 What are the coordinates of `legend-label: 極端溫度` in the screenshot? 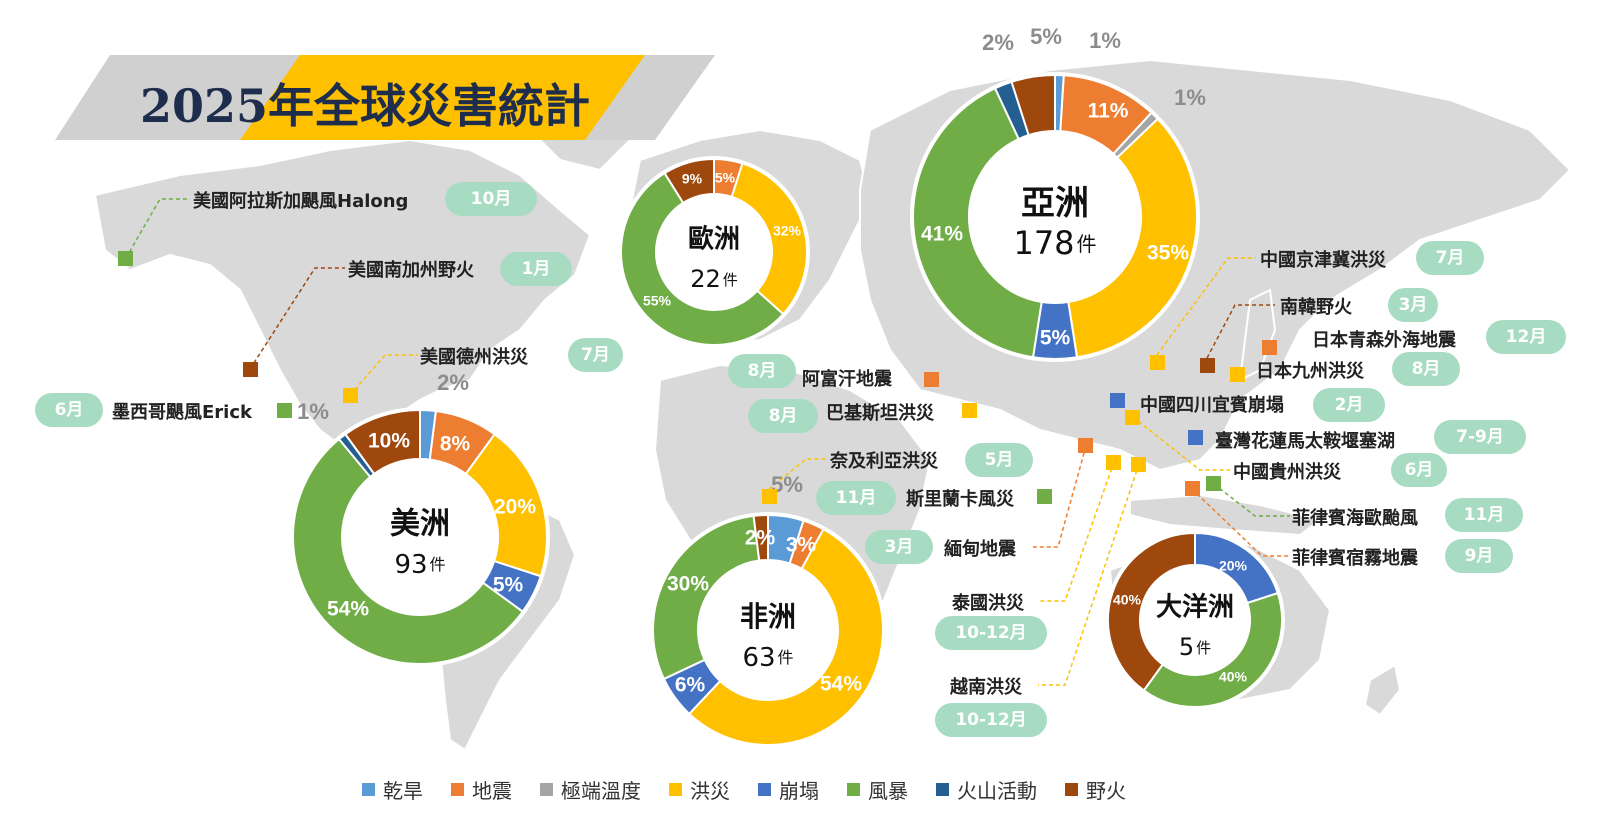 It's located at (601, 791).